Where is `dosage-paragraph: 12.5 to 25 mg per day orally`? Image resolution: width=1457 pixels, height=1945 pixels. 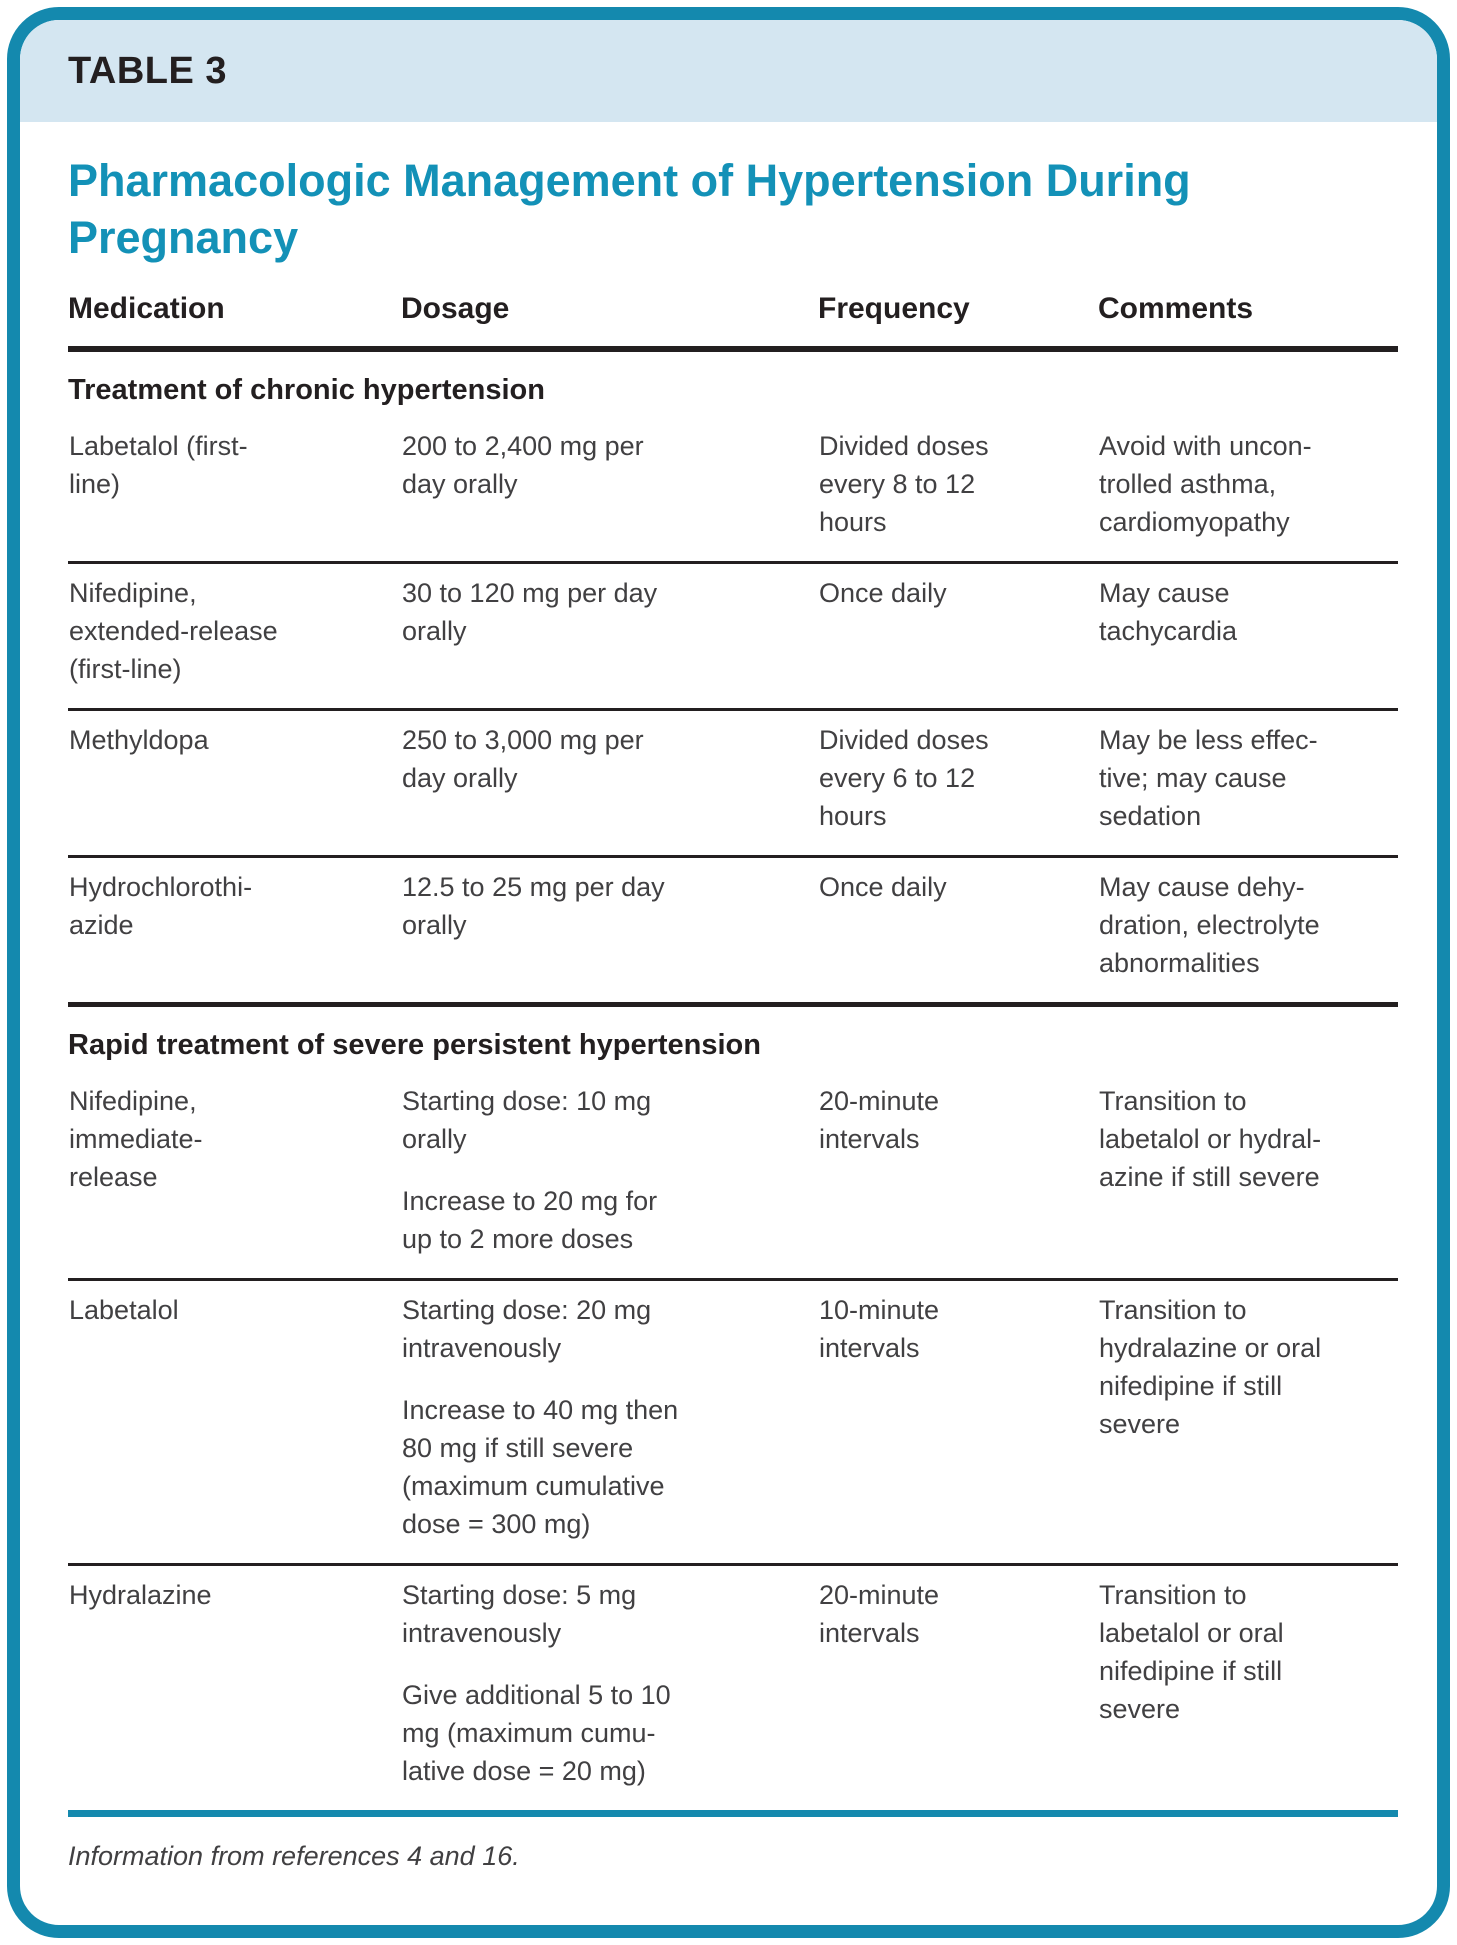 dosage-paragraph: 12.5 to 25 mg per day orally is located at coordinates (533, 906).